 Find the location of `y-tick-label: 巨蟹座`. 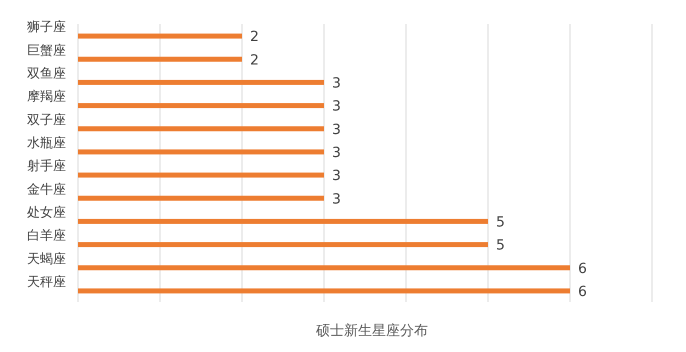

y-tick-label: 巨蟹座 is located at coordinates (46, 50).